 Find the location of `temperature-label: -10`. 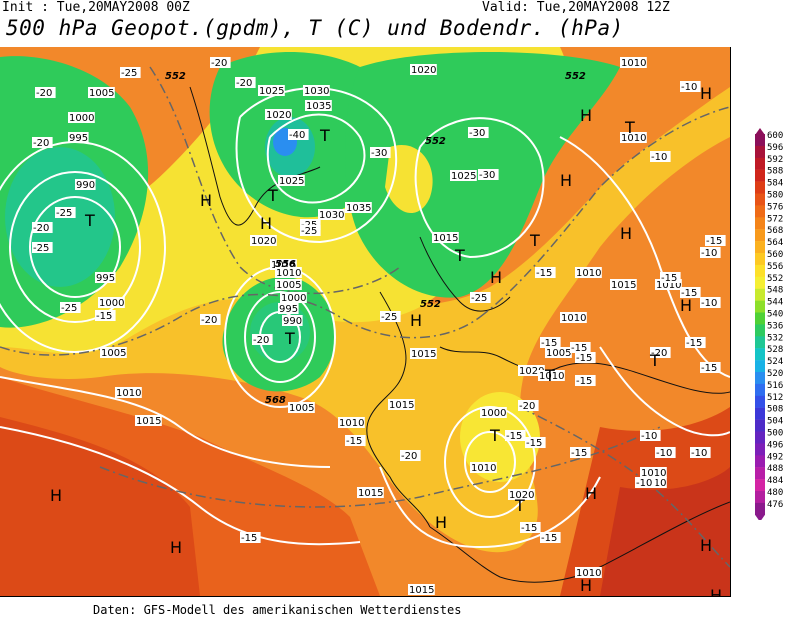

temperature-label: -10 is located at coordinates (644, 483).